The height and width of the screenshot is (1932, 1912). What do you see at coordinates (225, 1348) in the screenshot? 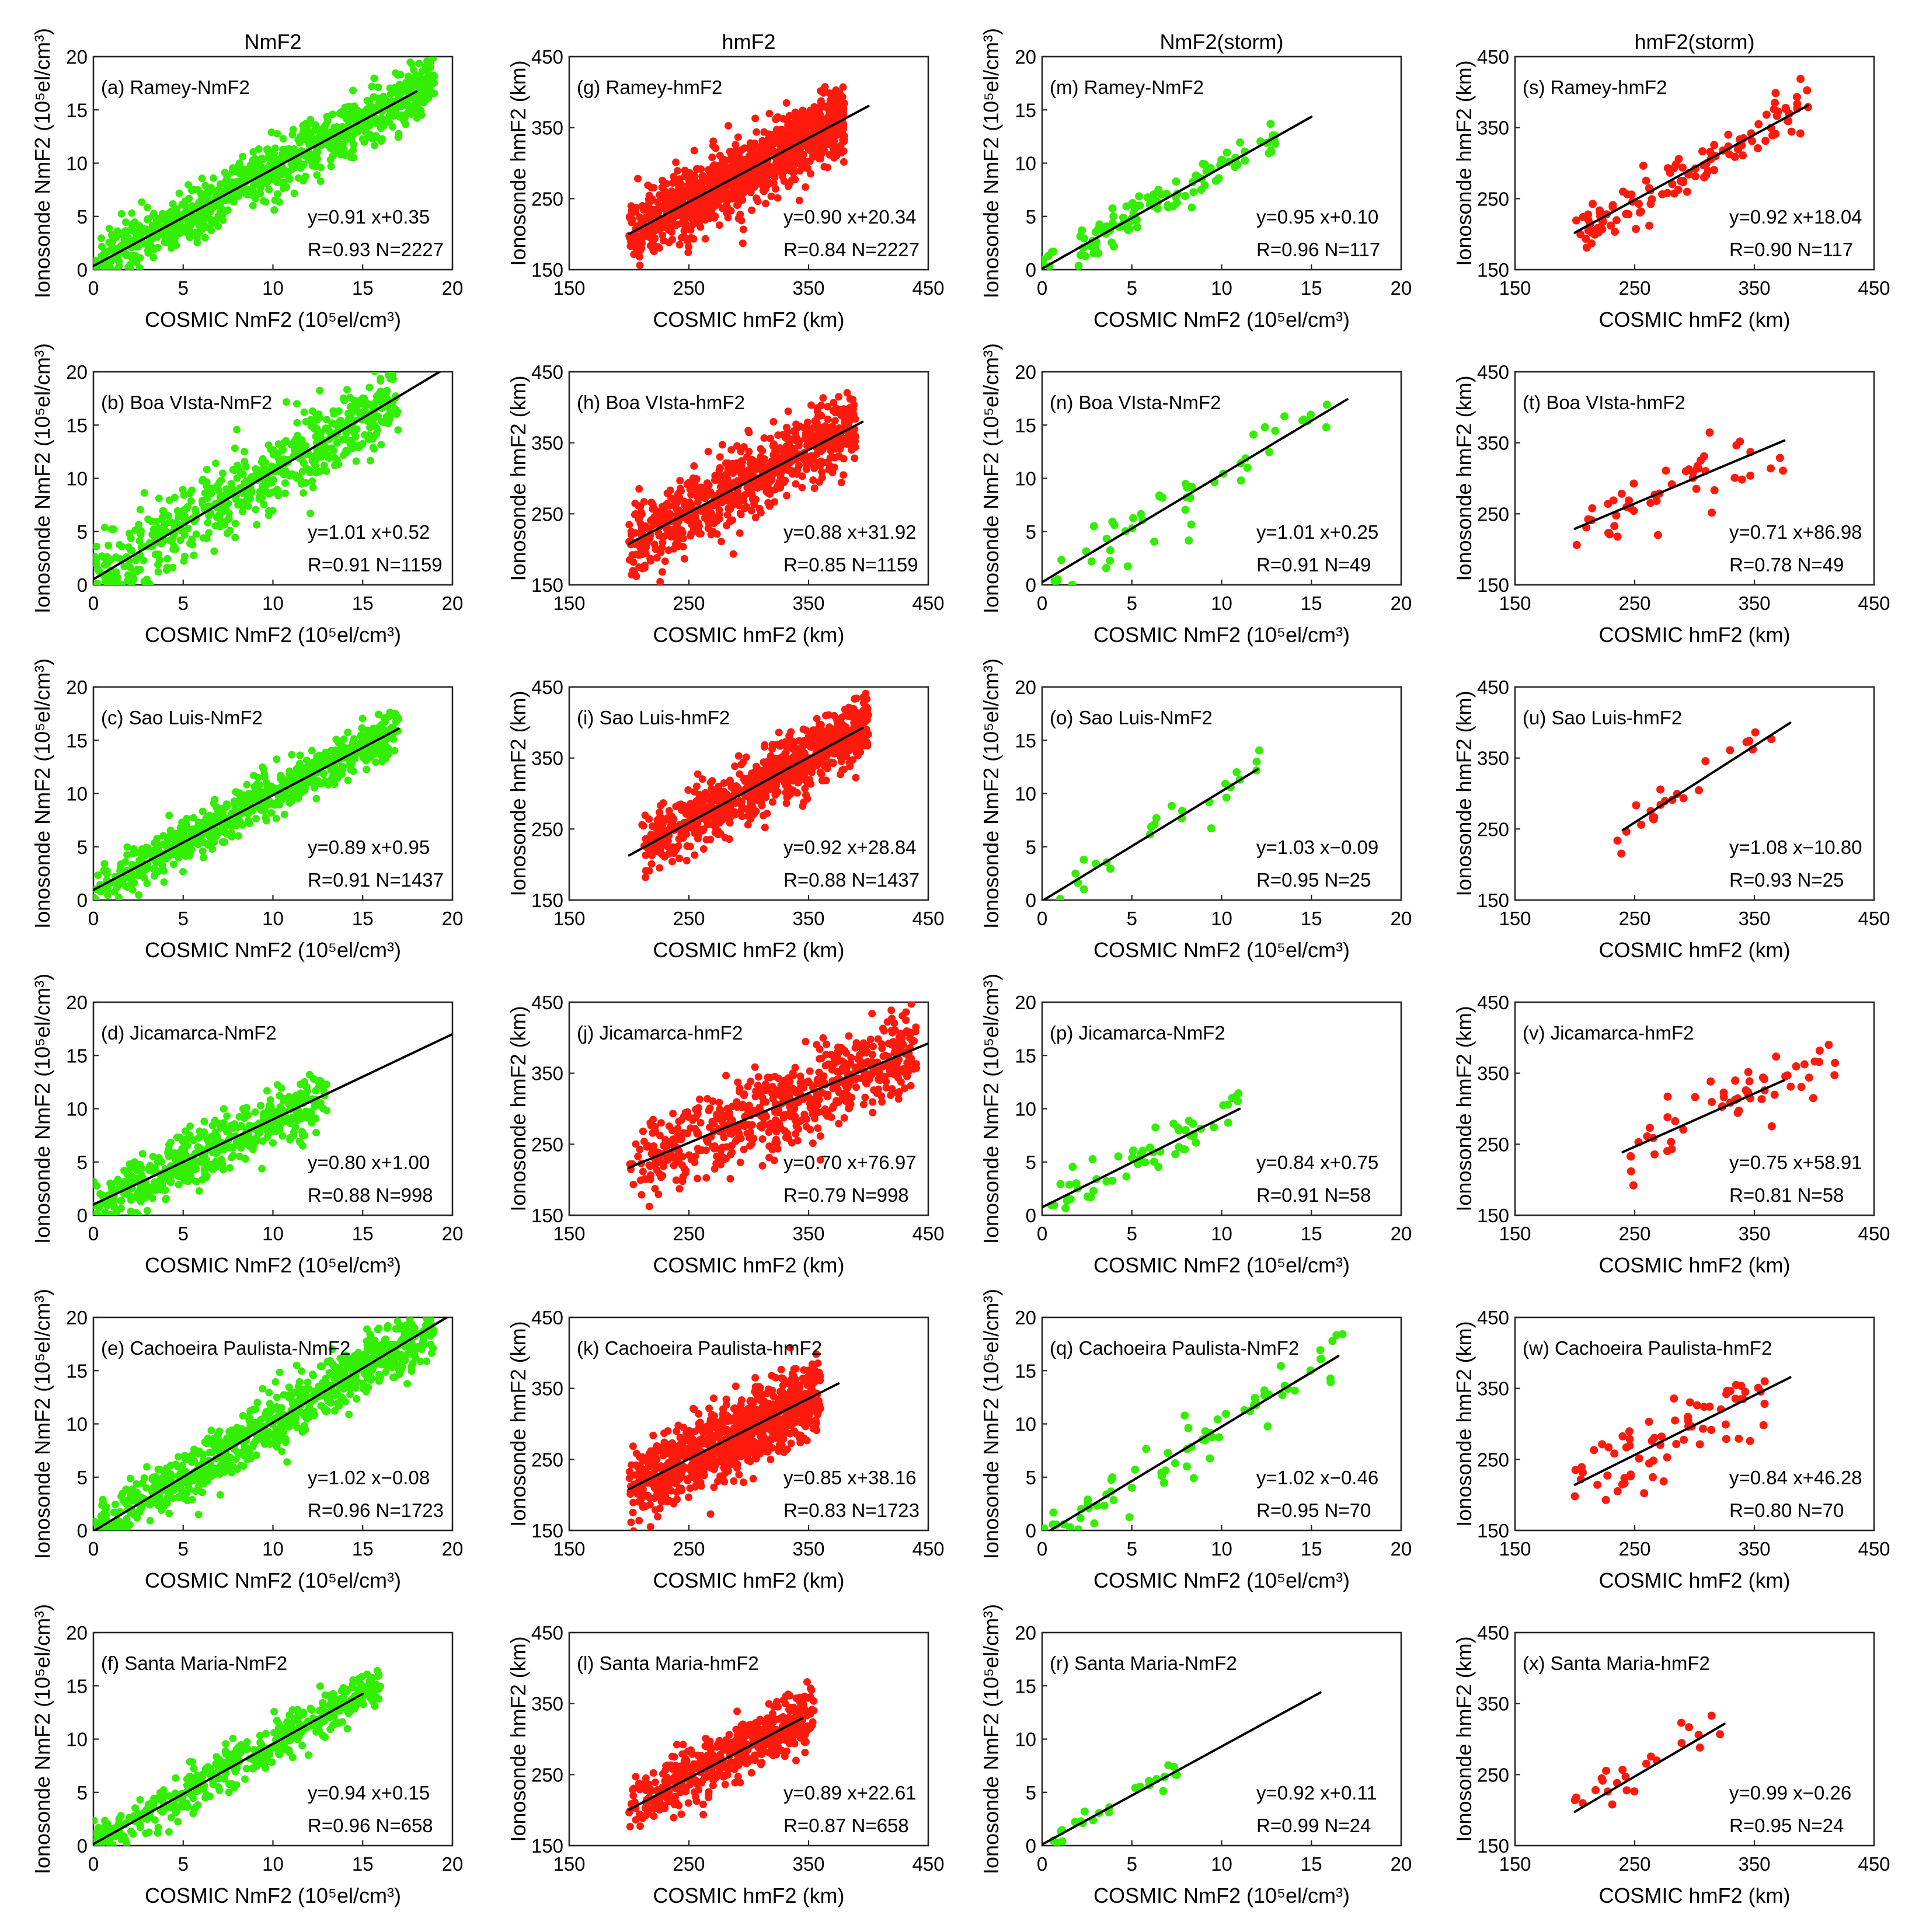
I see `panel-label: (e) Cachoeira Paulista-NmF2` at bounding box center [225, 1348].